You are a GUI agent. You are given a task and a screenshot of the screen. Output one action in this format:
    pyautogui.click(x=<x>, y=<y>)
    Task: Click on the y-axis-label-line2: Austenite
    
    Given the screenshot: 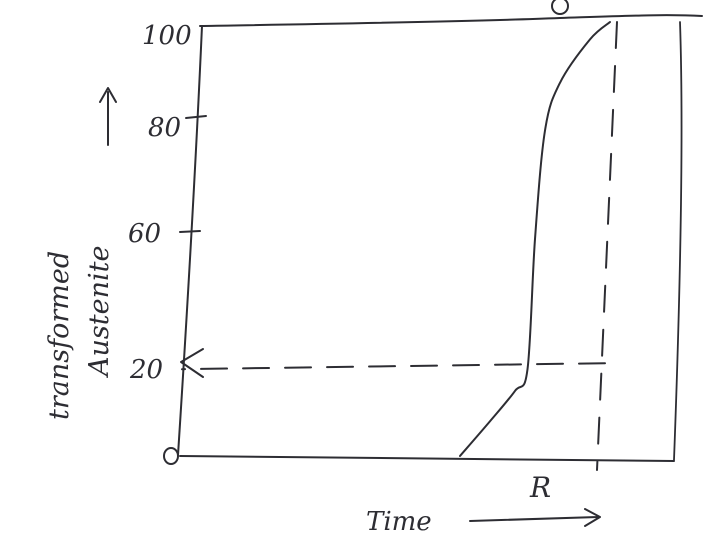 What is the action you would take?
    pyautogui.click(x=99, y=312)
    